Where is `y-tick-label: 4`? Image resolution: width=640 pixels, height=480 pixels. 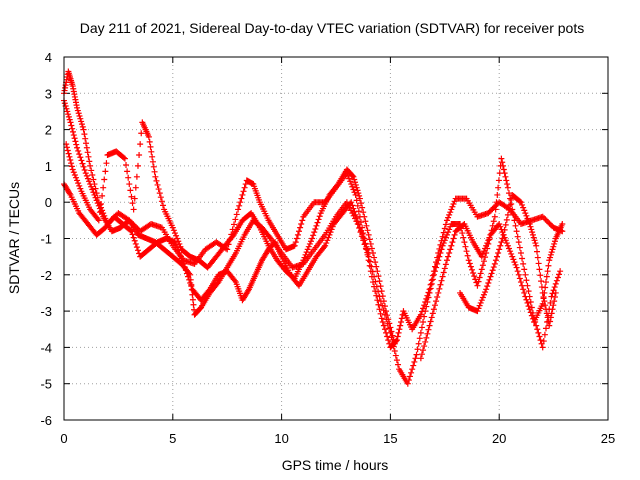 y-tick-label: 4 is located at coordinates (48, 57).